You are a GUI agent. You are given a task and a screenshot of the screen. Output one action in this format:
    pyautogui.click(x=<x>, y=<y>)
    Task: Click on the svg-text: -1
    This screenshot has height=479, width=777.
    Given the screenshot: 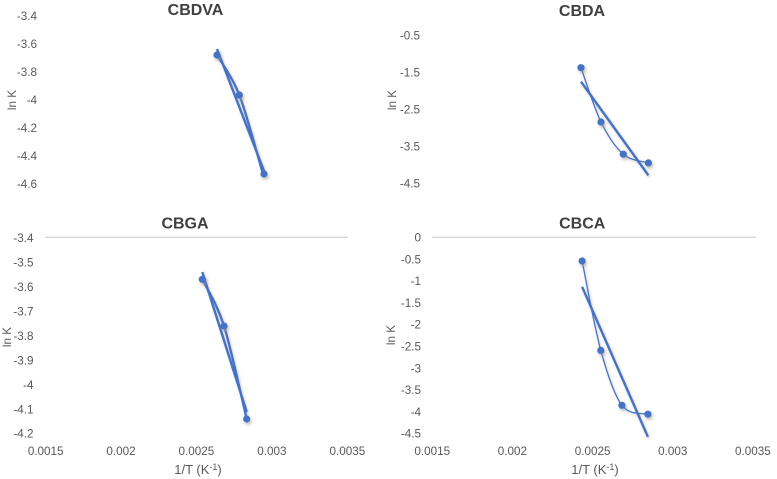 What is the action you would take?
    pyautogui.click(x=416, y=281)
    